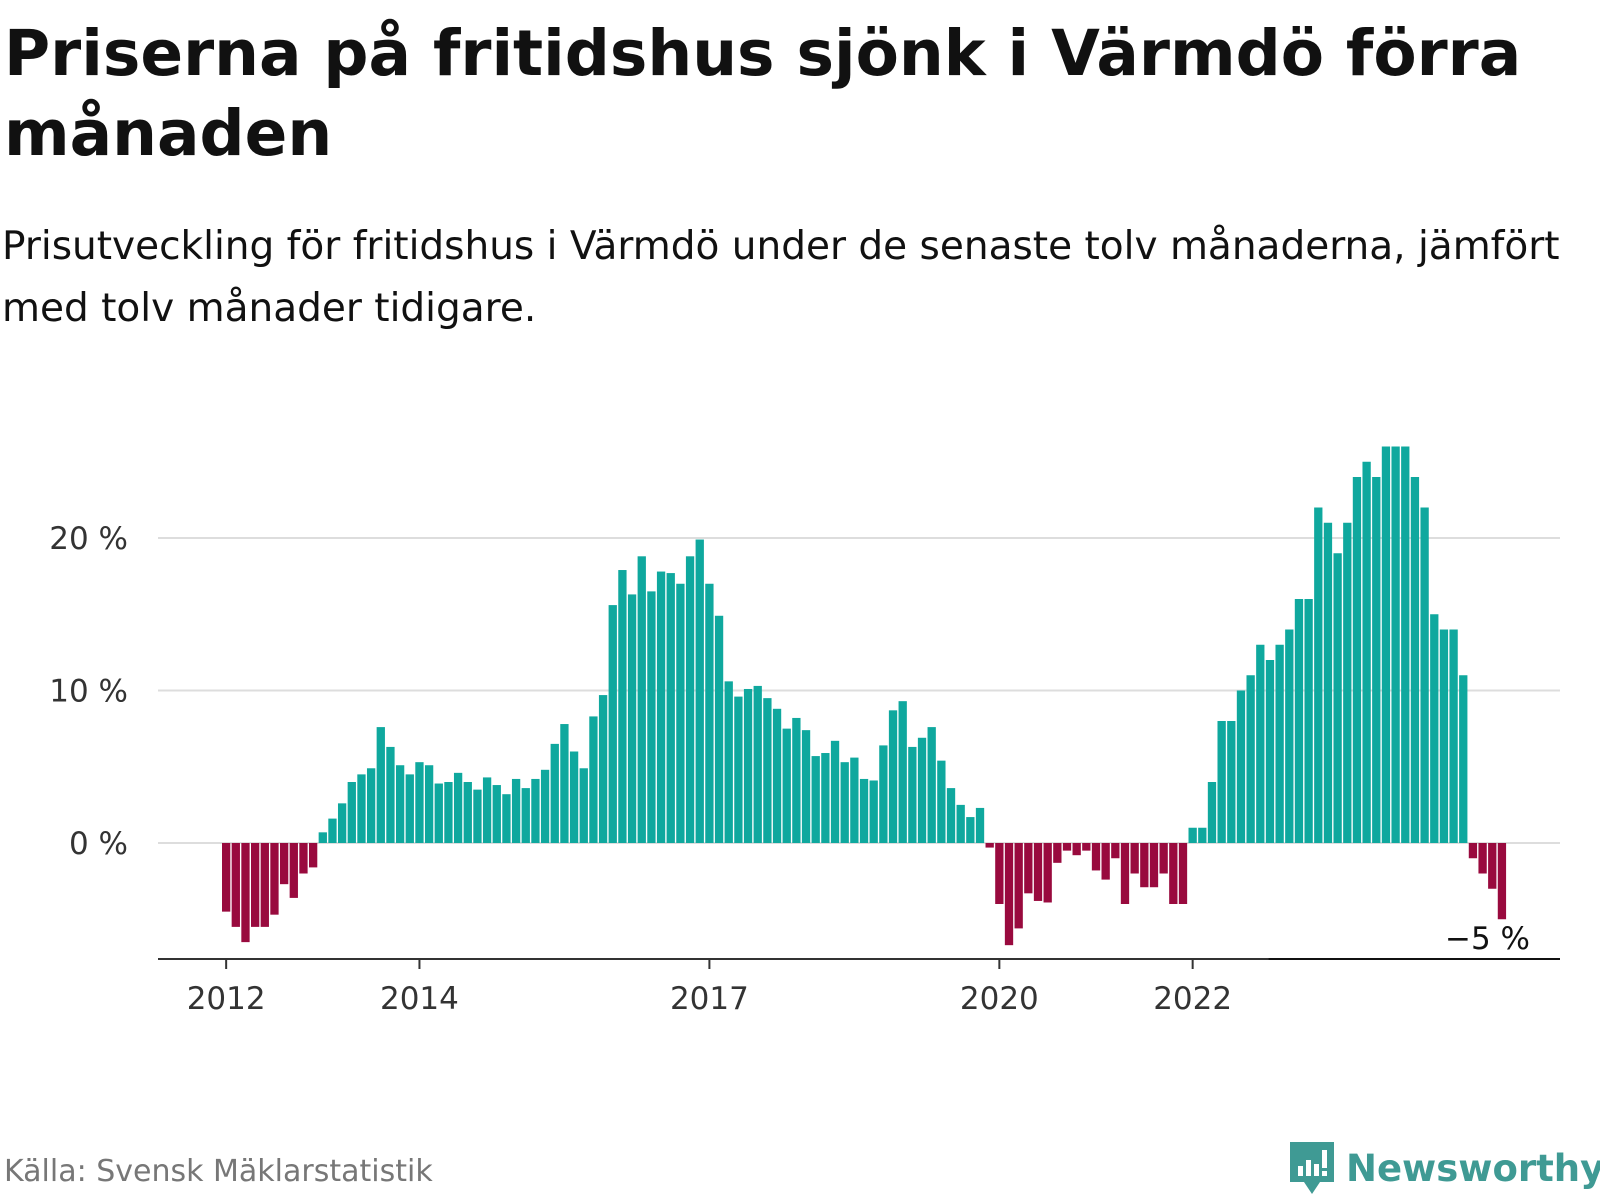 The height and width of the screenshot is (1200, 1600). What do you see at coordinates (1312, 1168) in the screenshot?
I see `newsworthy-logo-icon` at bounding box center [1312, 1168].